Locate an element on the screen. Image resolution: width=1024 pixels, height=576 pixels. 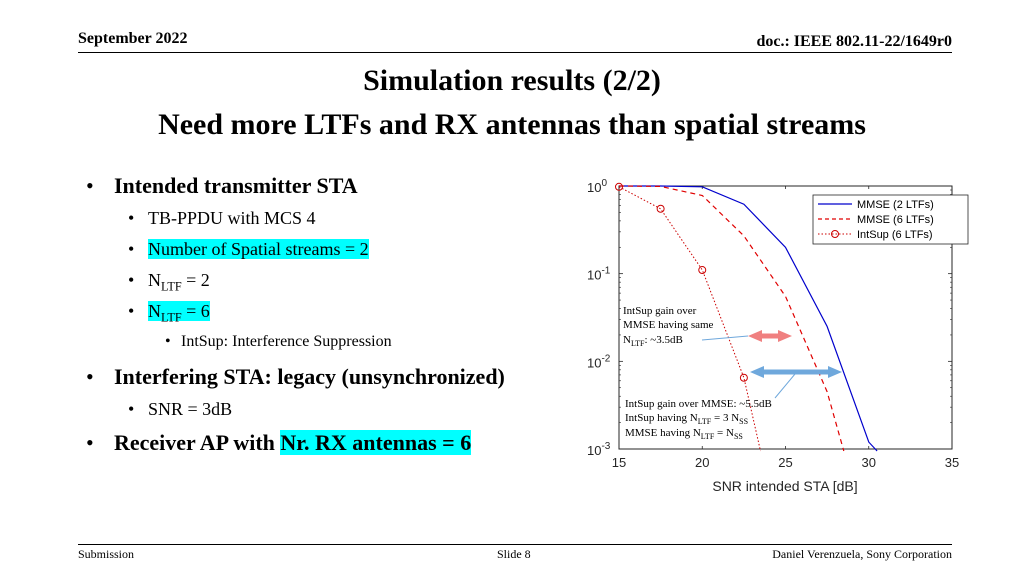
y-tick-label: 10⁻³ is located at coordinates (599, 449).